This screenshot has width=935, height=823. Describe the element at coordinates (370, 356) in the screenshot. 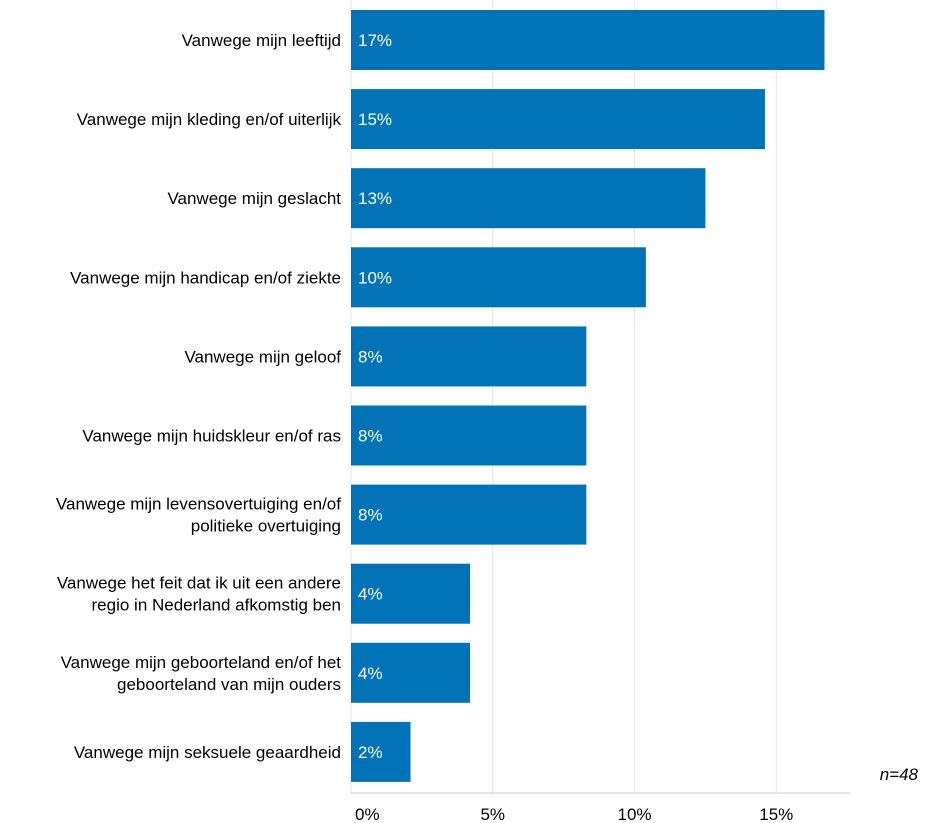

I see `value-label-5: 8%` at that location.